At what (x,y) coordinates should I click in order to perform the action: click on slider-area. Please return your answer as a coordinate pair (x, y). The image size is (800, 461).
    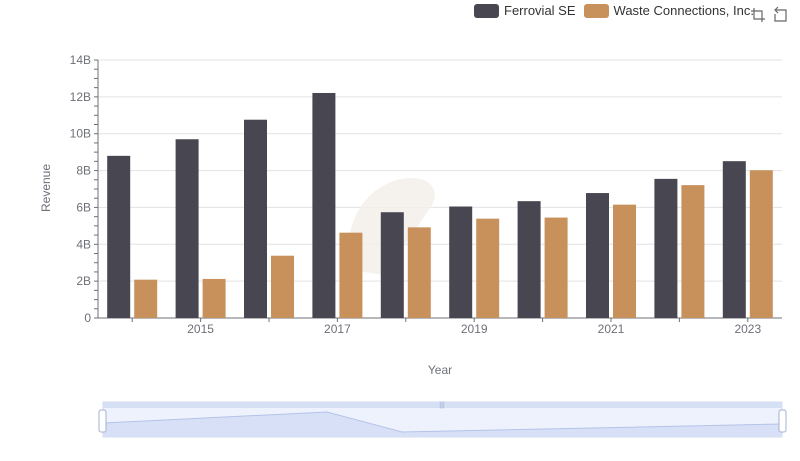
    Looking at the image, I should click on (442, 424).